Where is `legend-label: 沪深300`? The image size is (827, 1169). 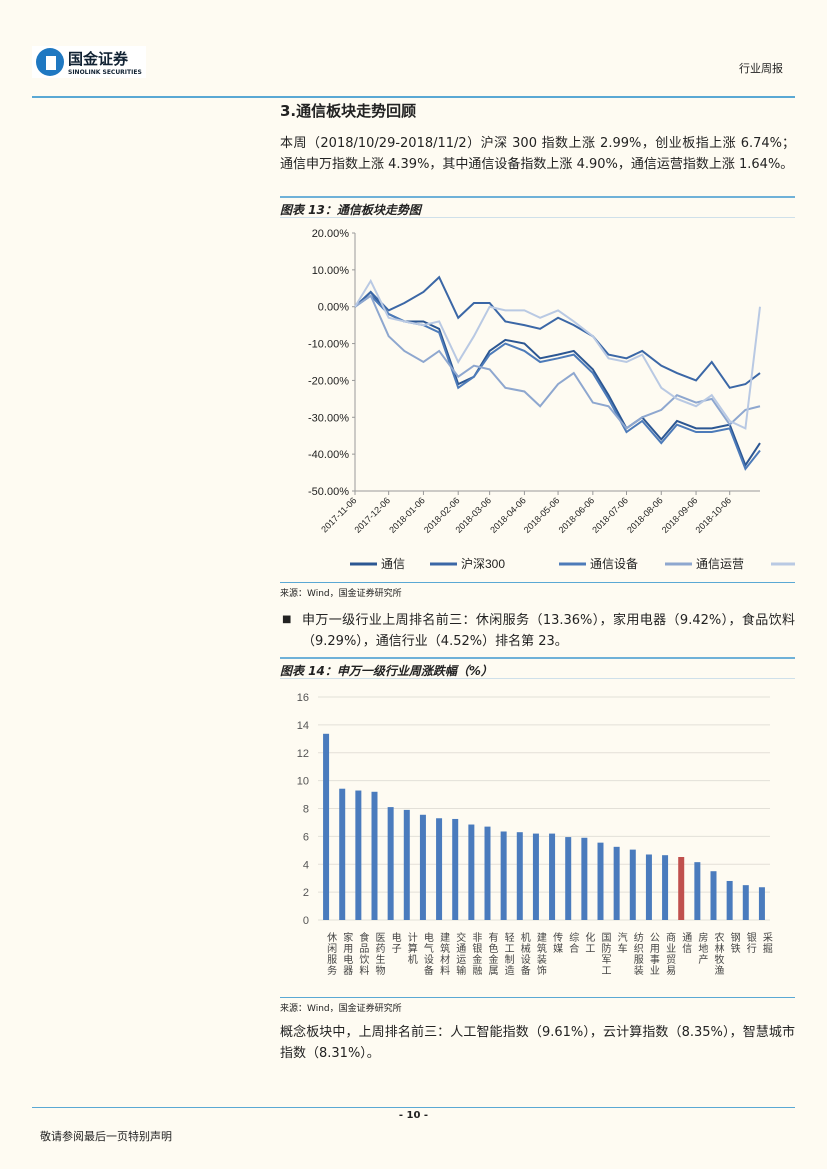
legend-label: 沪深300 is located at coordinates (483, 564).